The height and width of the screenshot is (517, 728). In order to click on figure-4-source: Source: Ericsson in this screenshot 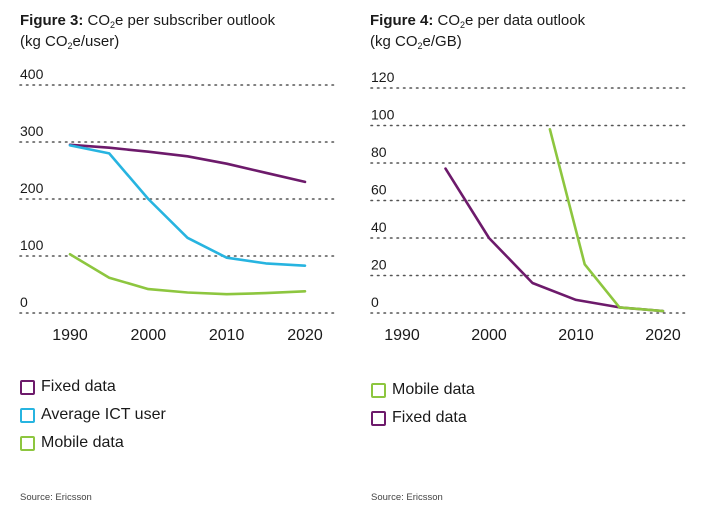, I will do `click(407, 497)`.